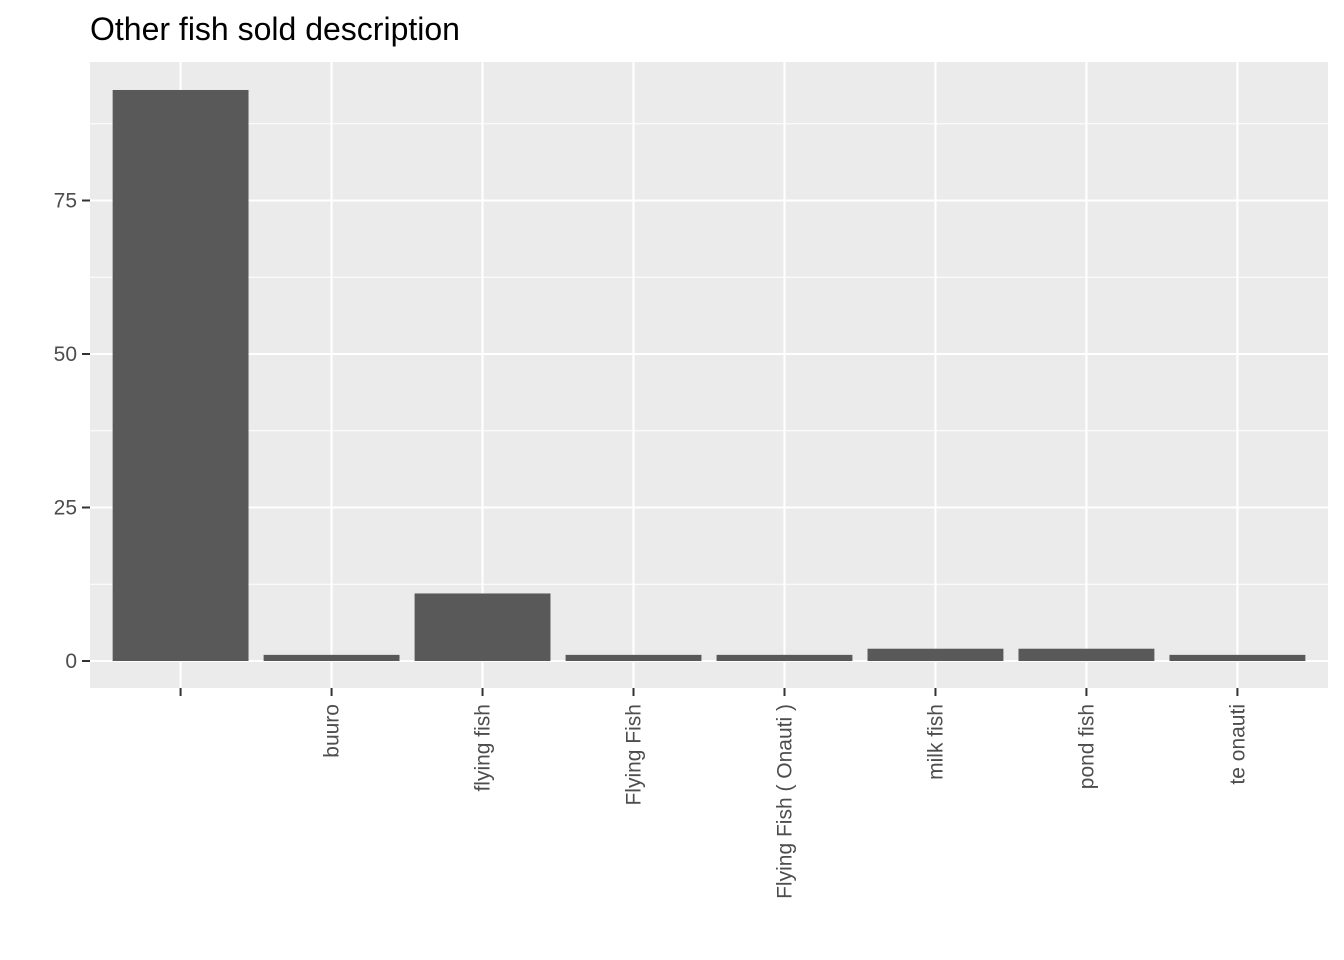 This screenshot has width=1344, height=960. Describe the element at coordinates (483, 748) in the screenshot. I see `x-tick-label: flying fish` at that location.